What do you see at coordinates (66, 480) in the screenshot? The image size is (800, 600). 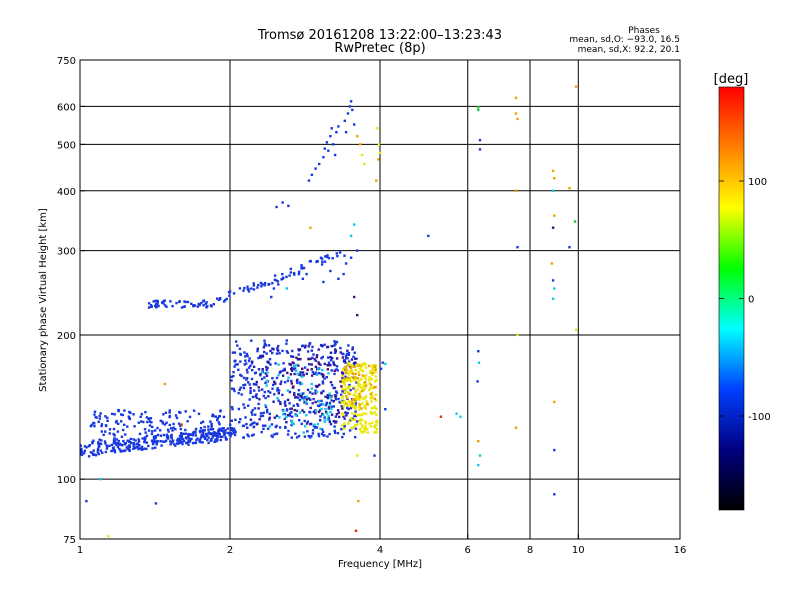 I see `y-tick-label: 100` at bounding box center [66, 480].